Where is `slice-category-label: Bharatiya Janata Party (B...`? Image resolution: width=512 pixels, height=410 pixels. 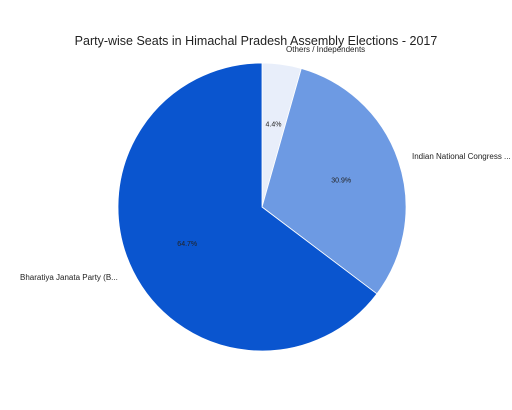 slice-category-label: Bharatiya Janata Party (B... is located at coordinates (69, 277).